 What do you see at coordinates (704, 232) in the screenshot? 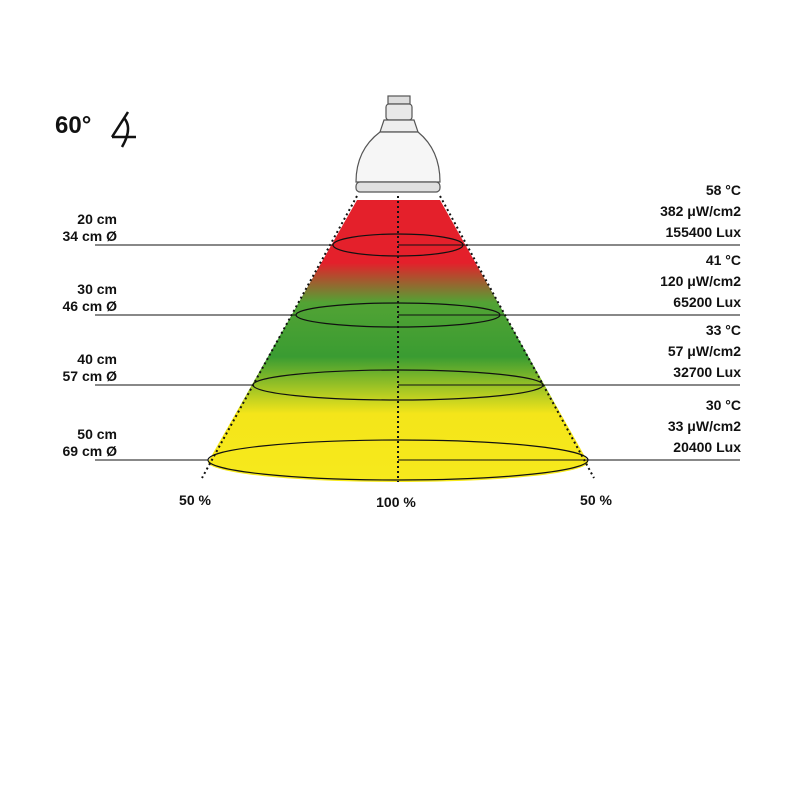
I see `lux: 155400 Lux` at bounding box center [704, 232].